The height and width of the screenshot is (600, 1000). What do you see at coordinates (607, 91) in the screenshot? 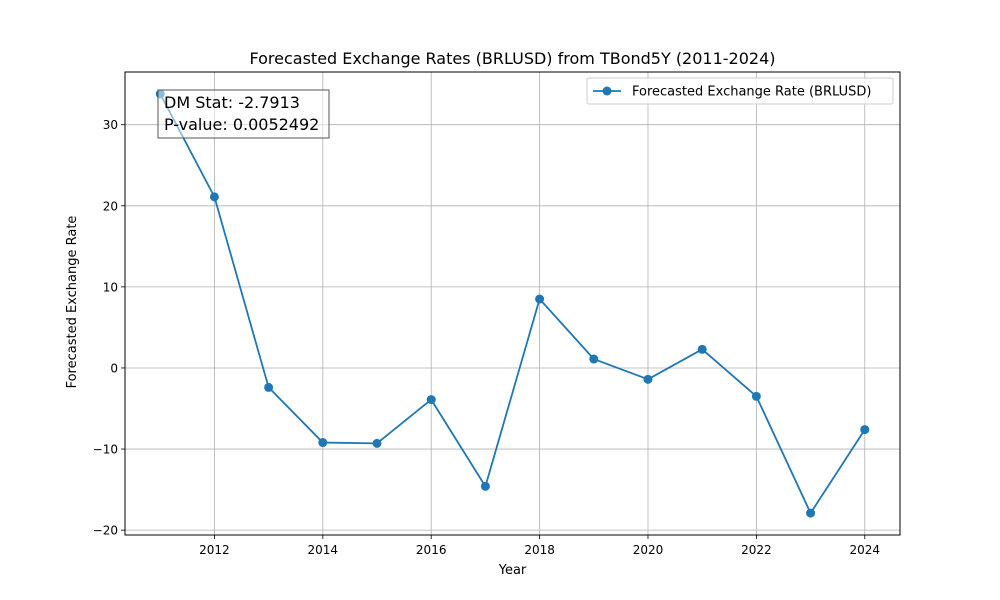
I see `legend-marker-swatch` at bounding box center [607, 91].